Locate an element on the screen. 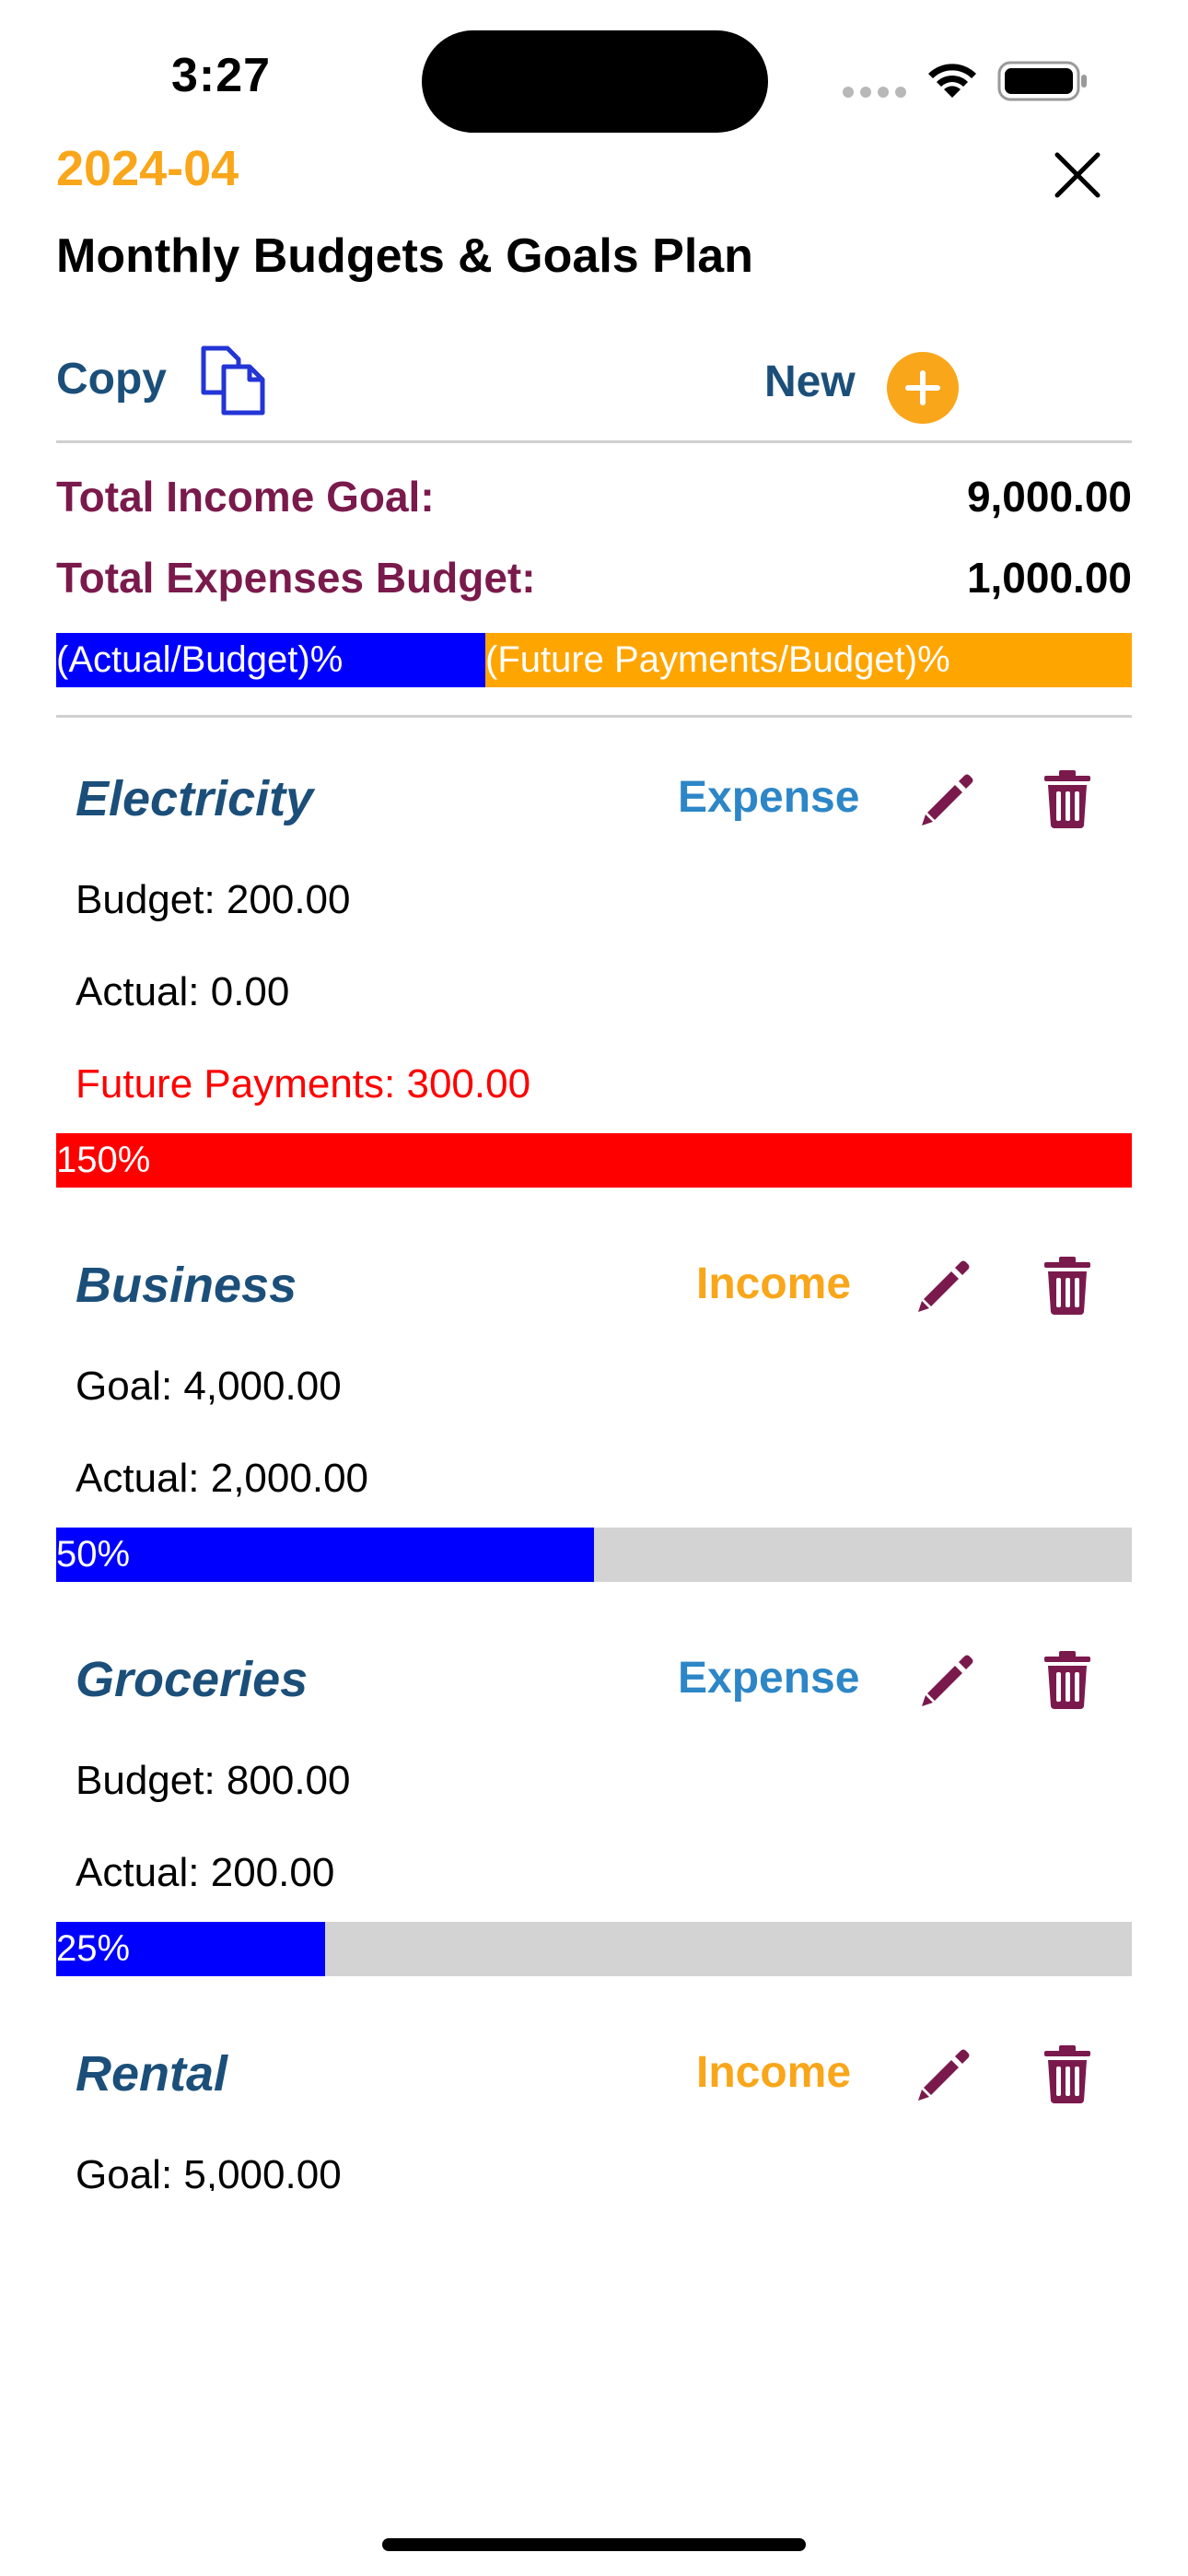  item-name: Business is located at coordinates (186, 1285).